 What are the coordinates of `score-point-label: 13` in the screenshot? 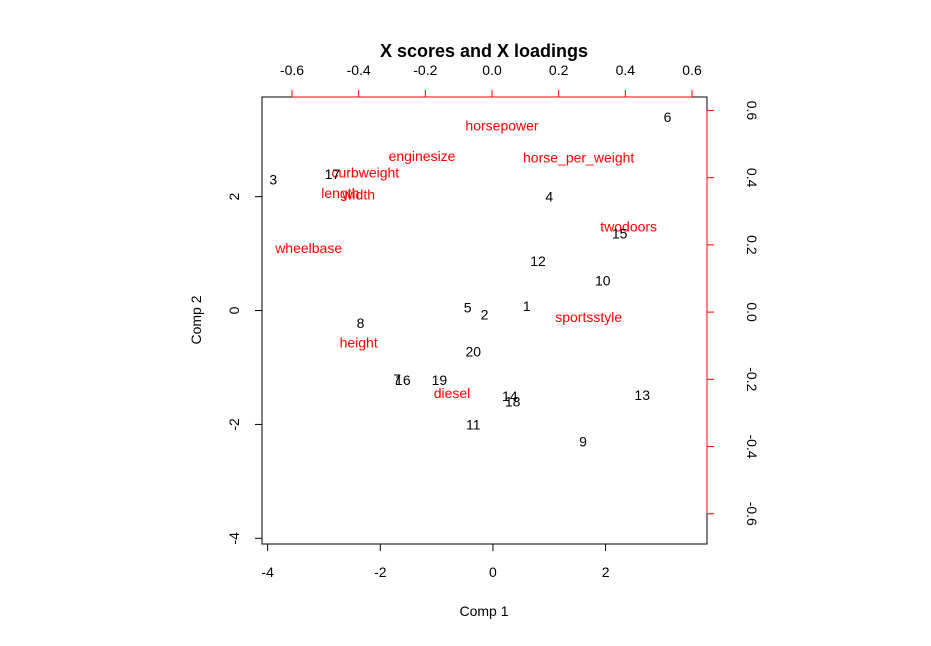 It's located at (642, 395).